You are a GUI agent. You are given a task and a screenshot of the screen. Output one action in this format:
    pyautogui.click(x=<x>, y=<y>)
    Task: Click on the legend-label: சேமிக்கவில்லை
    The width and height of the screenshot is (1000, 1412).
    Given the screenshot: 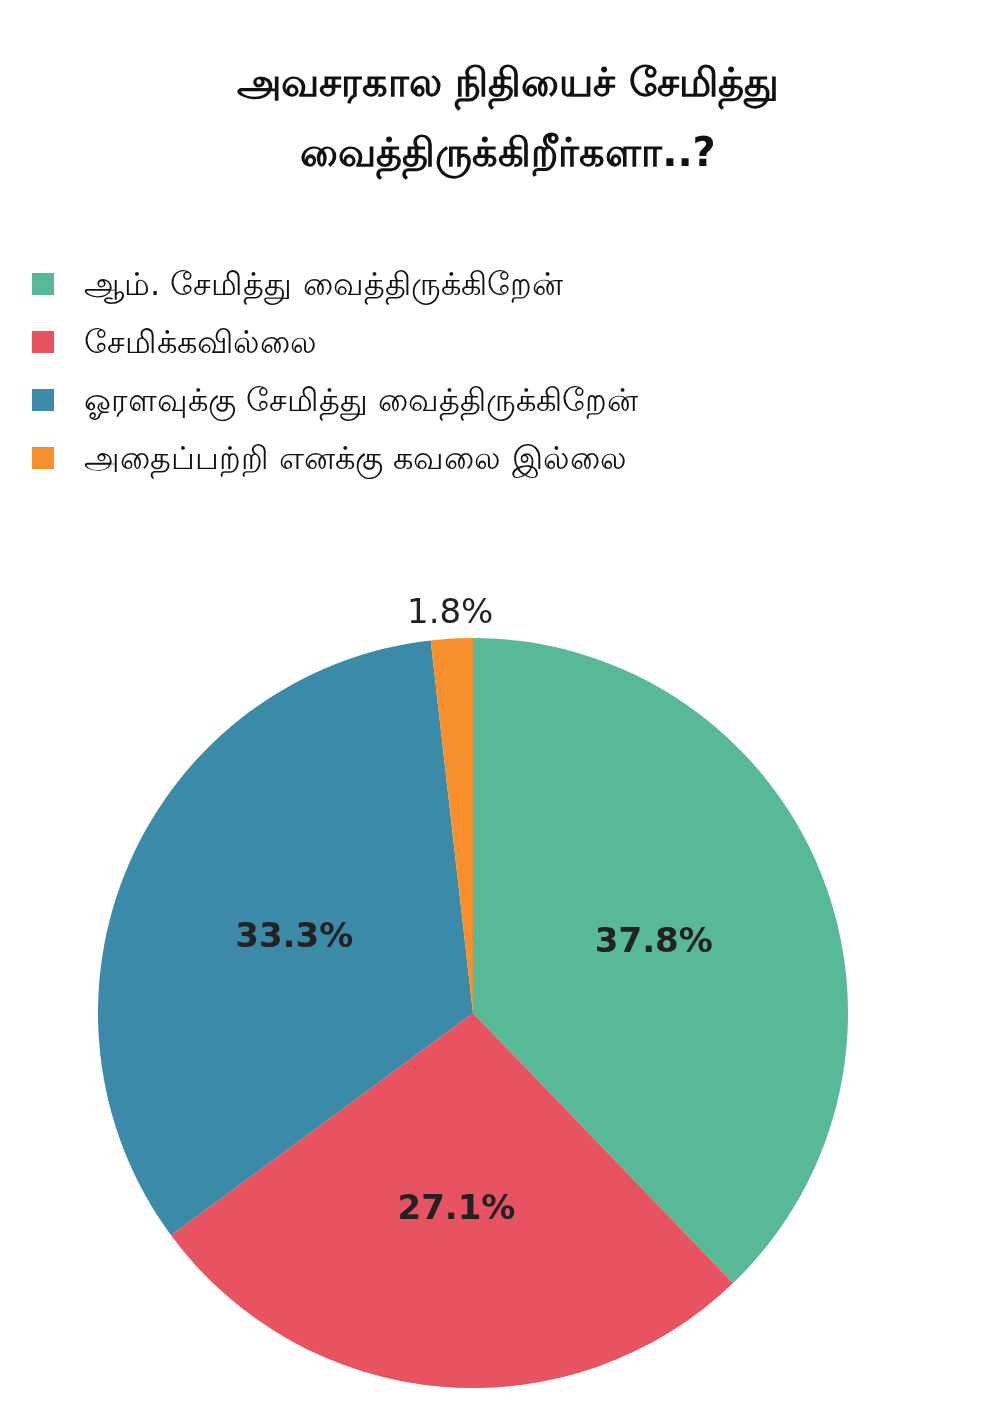 What is the action you would take?
    pyautogui.click(x=200, y=342)
    